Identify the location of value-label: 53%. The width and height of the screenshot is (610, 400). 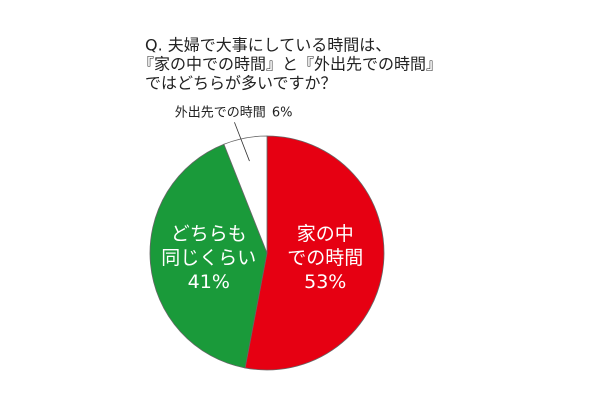
(325, 282).